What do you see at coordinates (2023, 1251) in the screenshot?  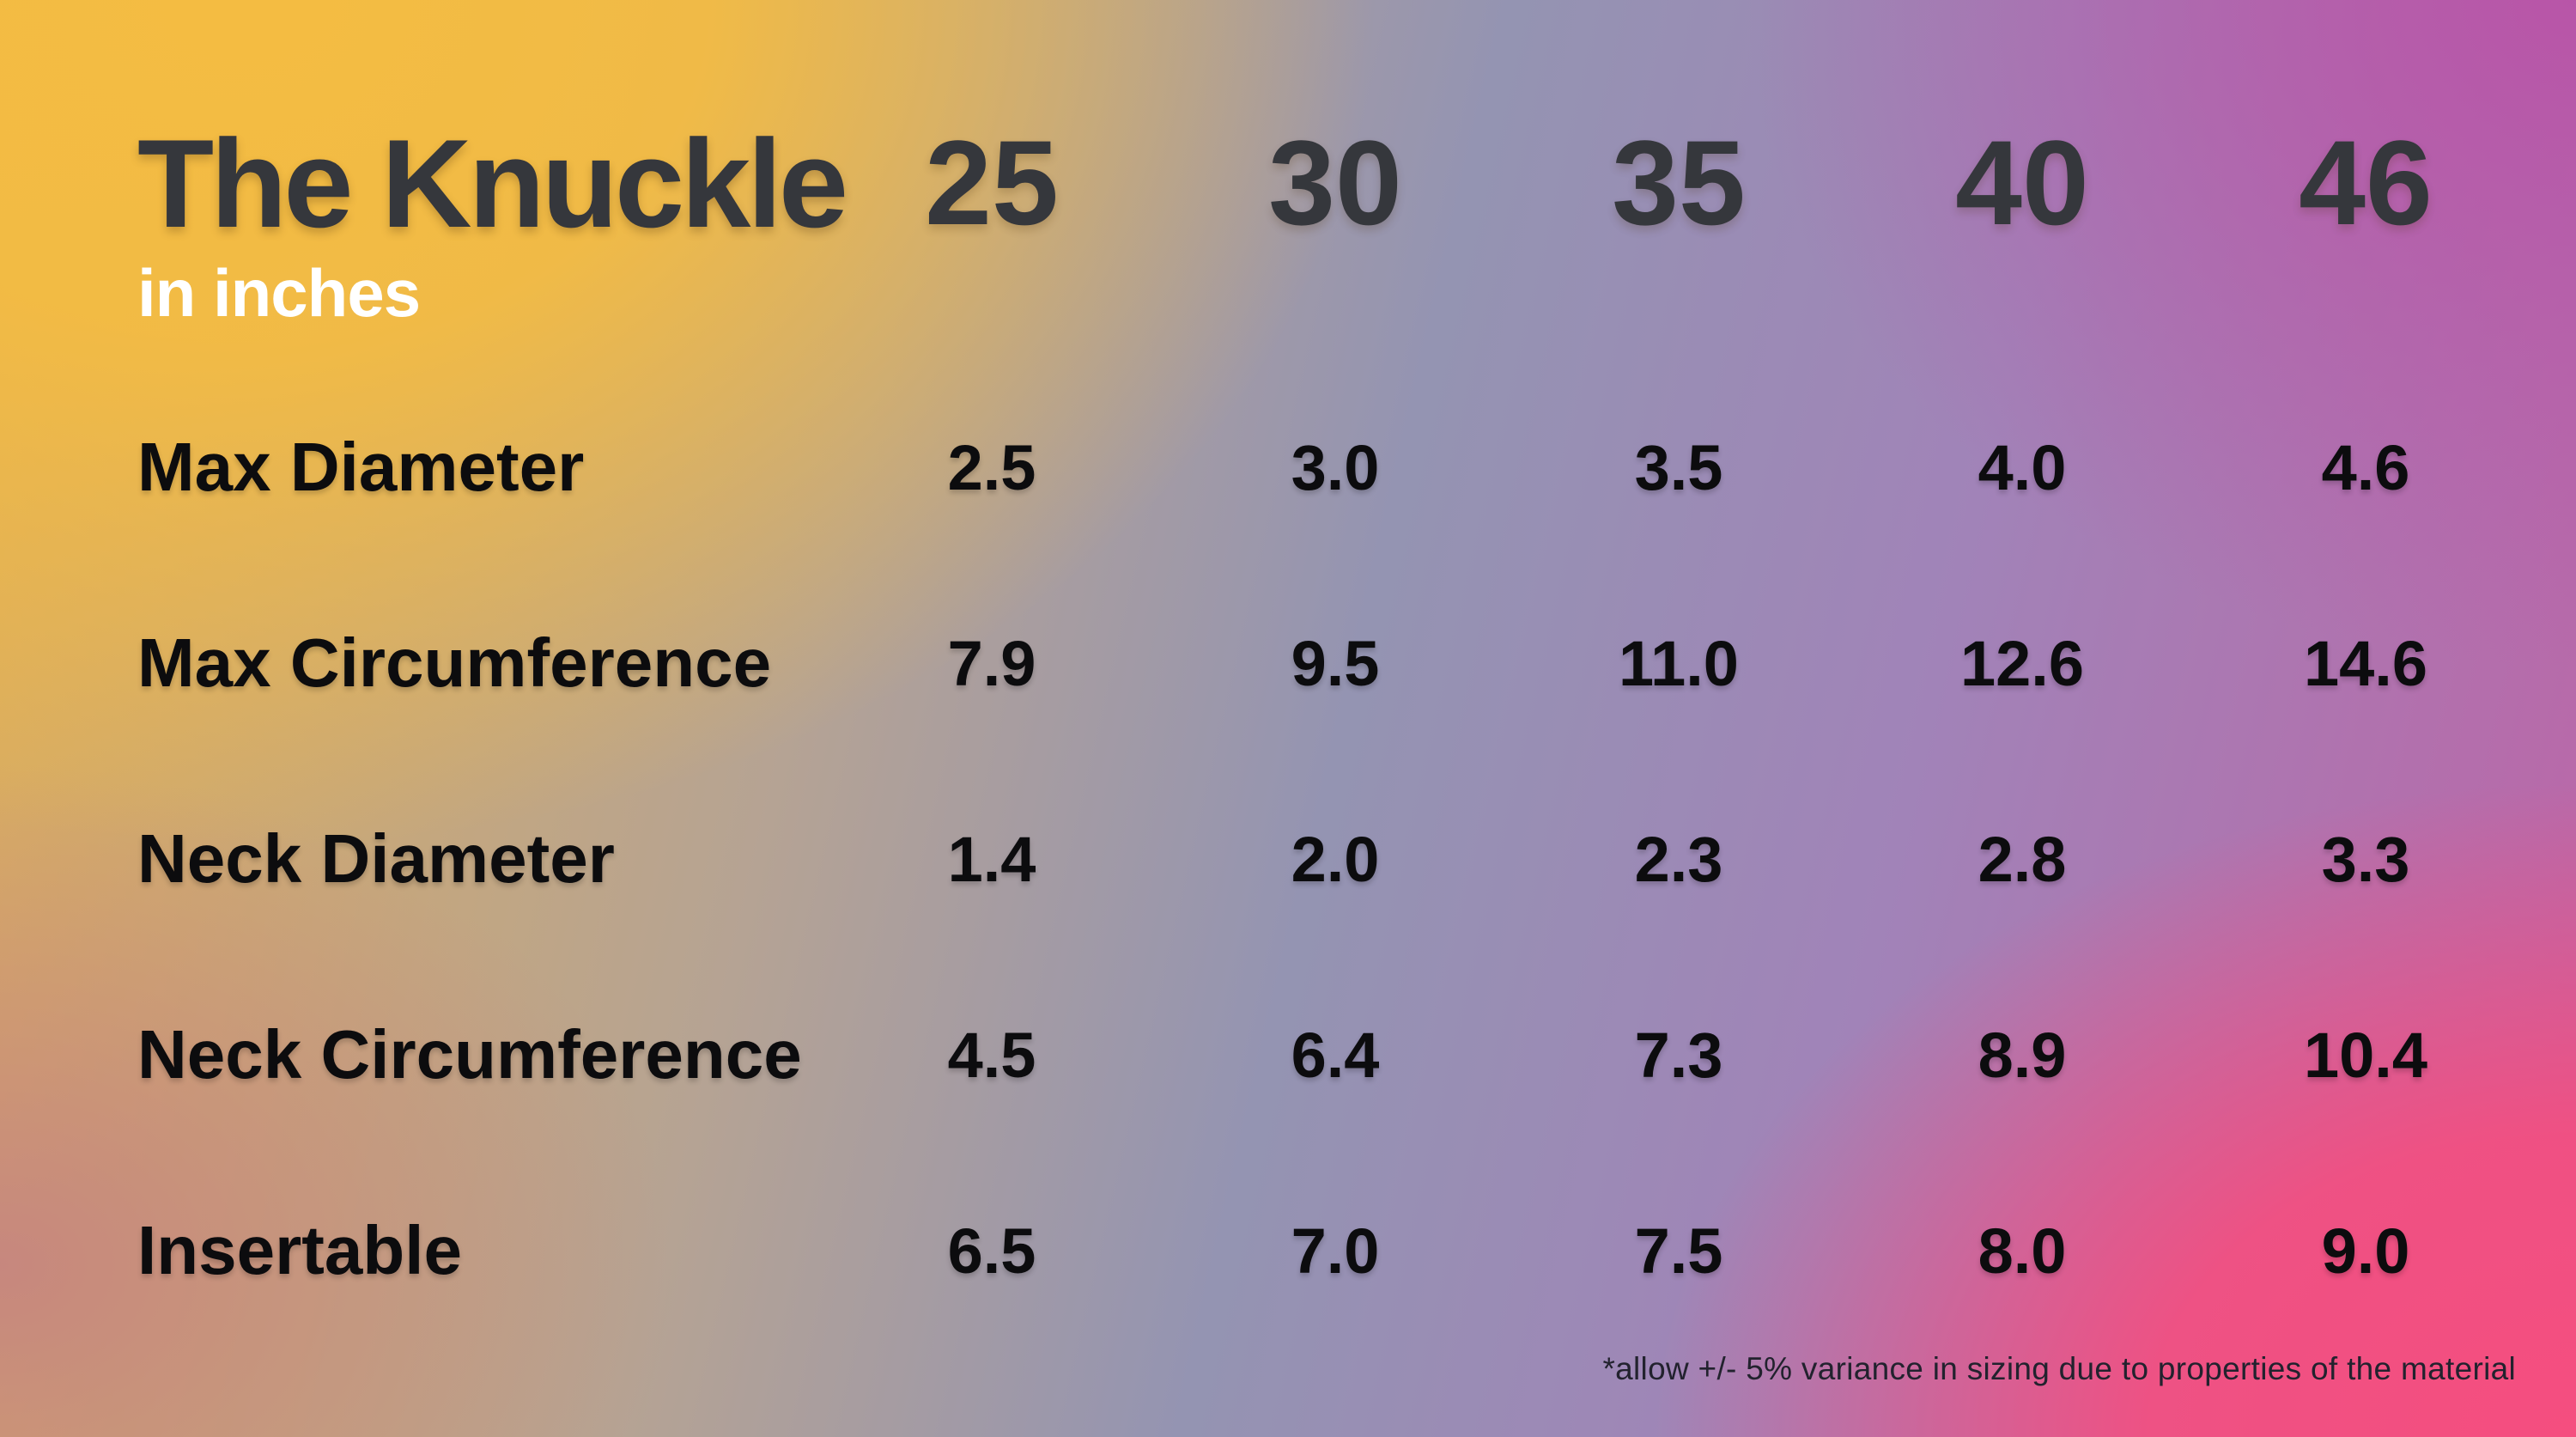 I see `cell-insertable-40: 8.0` at bounding box center [2023, 1251].